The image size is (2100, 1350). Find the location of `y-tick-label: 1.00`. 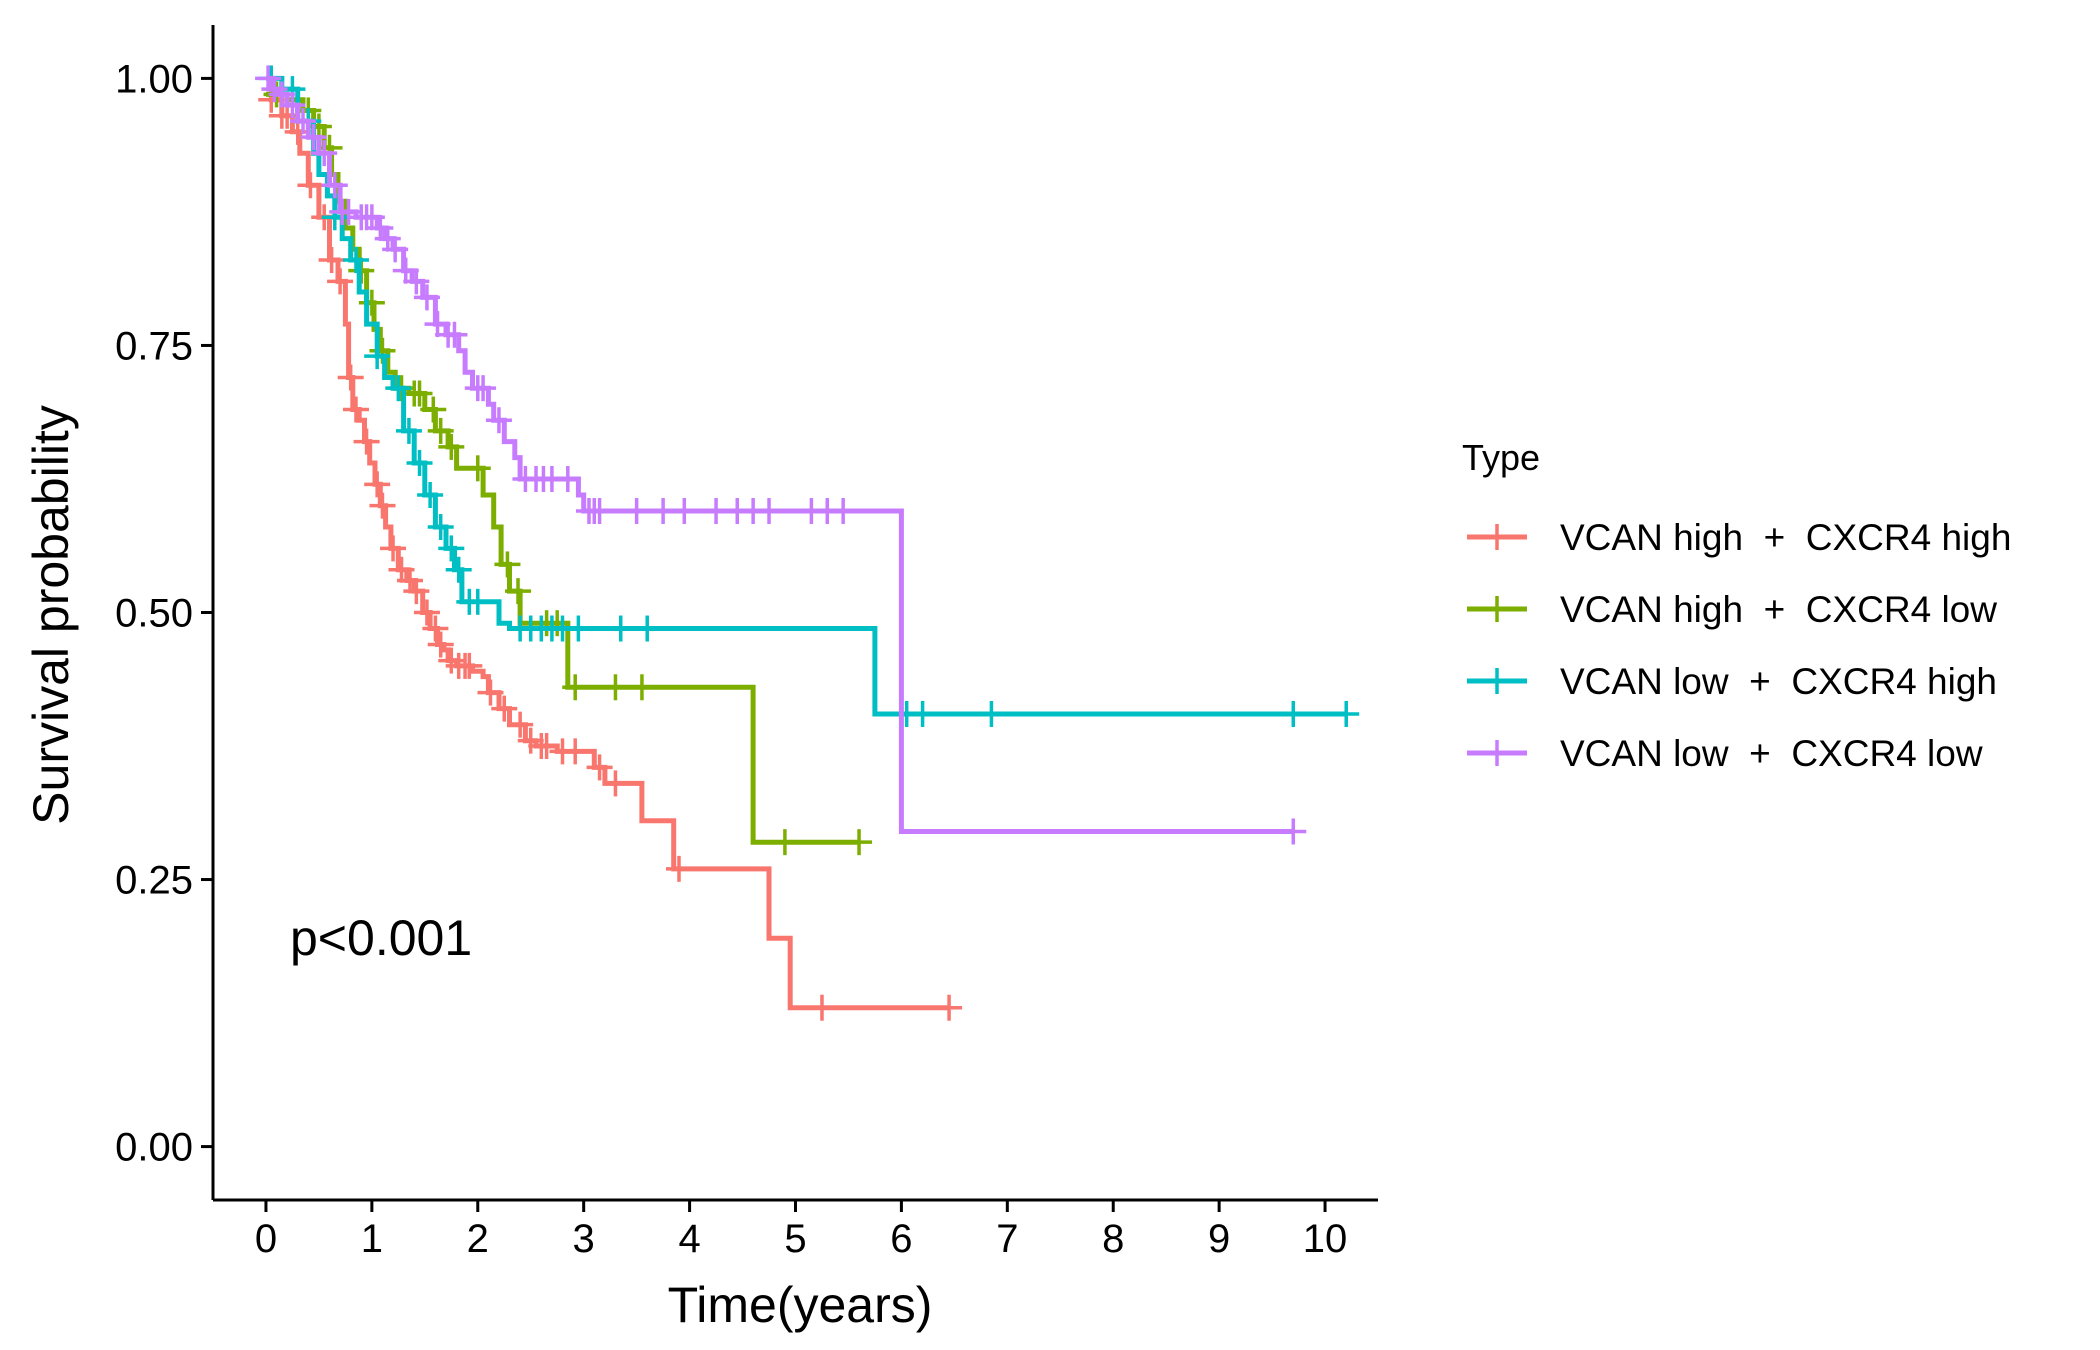

y-tick-label: 1.00 is located at coordinates (154, 79).